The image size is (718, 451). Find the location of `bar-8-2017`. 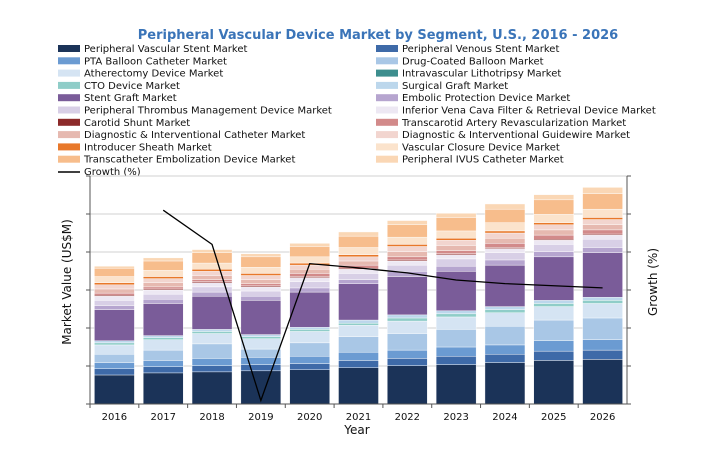

bar-8-2017 is located at coordinates (163, 319).